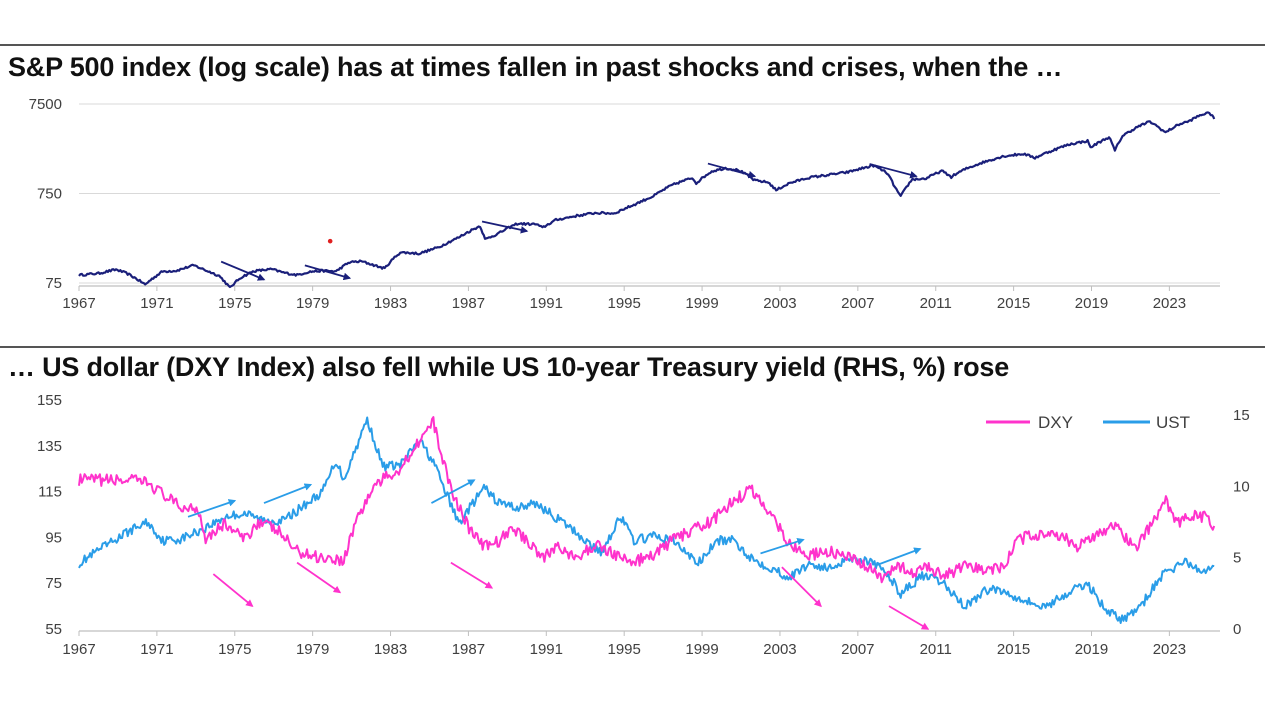  Describe the element at coordinates (546, 303) in the screenshot. I see `top-x-tick-label: 1991` at that location.